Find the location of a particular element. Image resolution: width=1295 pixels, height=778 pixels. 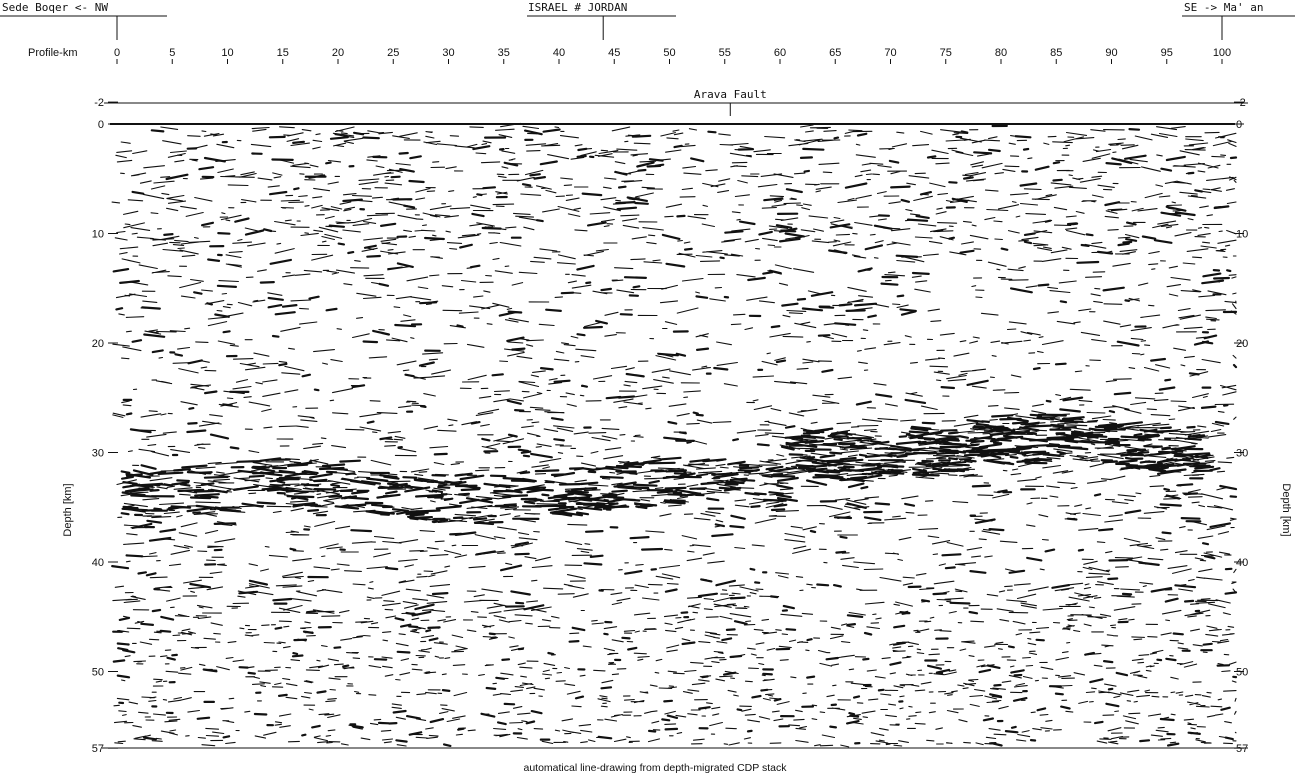

profile-tick-label: 15 is located at coordinates (283, 53).